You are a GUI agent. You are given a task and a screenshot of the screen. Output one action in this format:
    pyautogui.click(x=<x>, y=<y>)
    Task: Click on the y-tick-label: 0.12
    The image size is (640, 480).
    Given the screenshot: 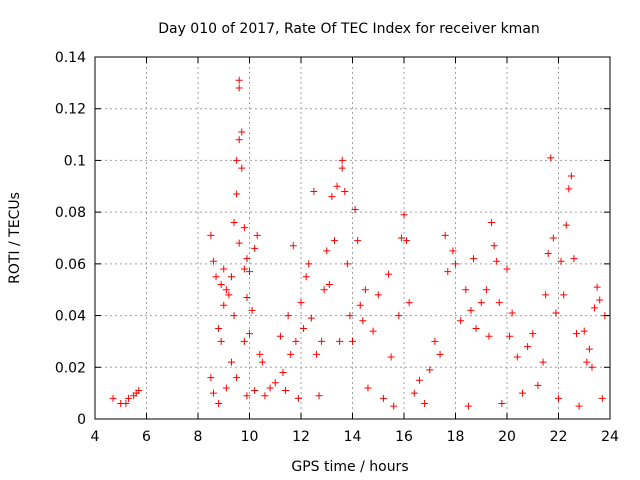 What is the action you would take?
    pyautogui.click(x=70, y=110)
    